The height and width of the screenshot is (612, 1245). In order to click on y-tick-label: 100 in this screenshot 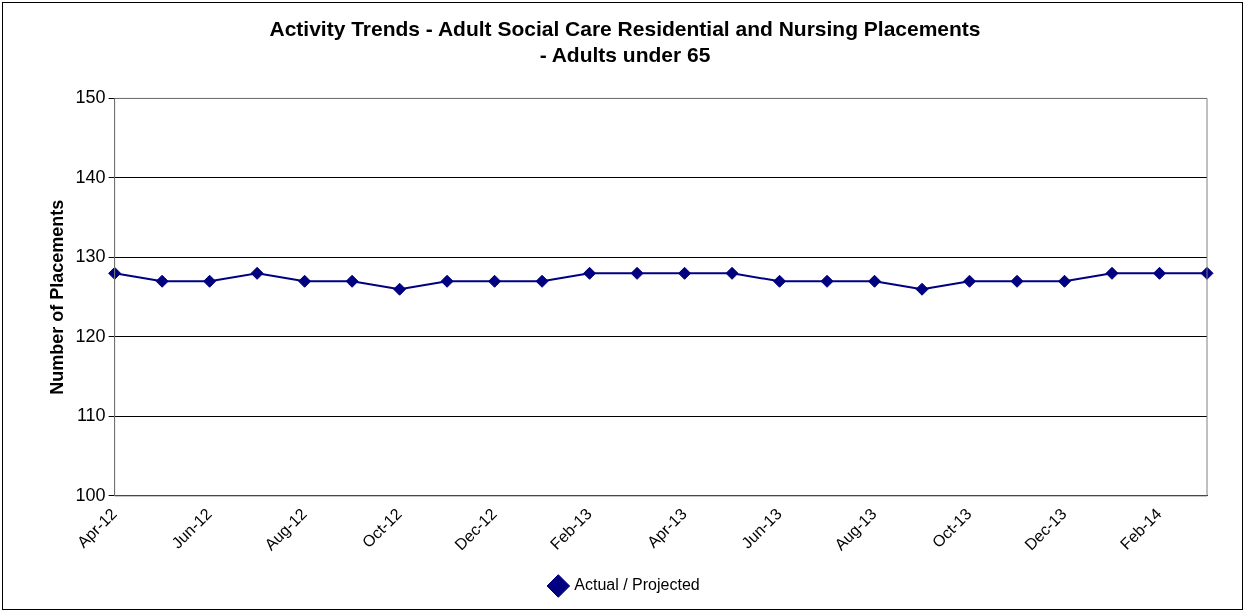, I will do `click(90, 494)`.